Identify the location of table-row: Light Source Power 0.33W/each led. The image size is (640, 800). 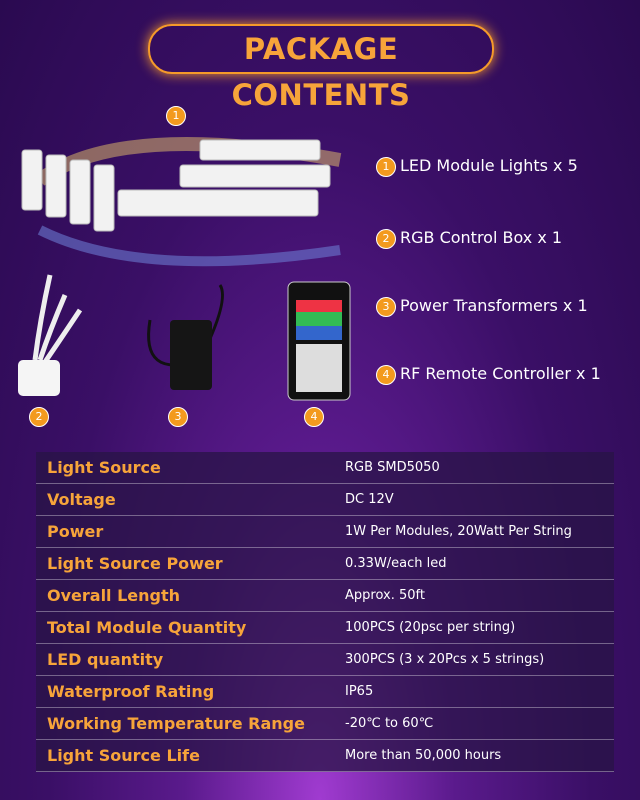
(325, 564).